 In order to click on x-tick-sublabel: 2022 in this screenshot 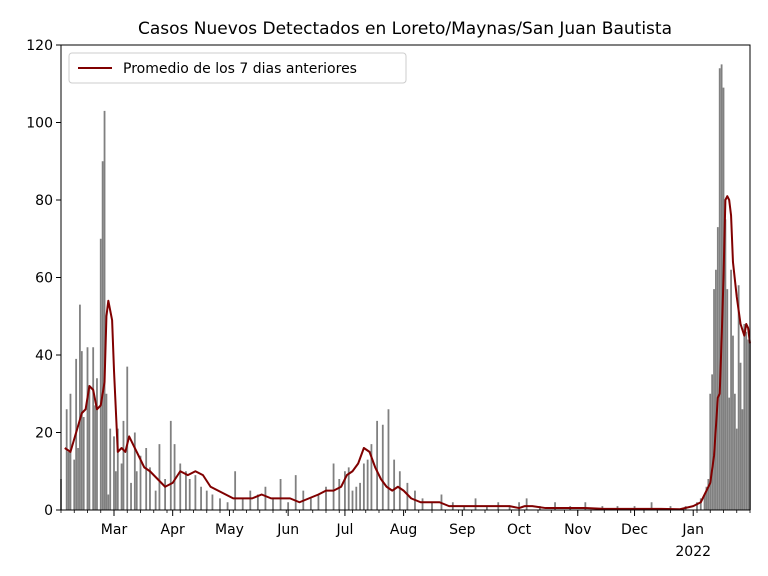, I will do `click(693, 552)`.